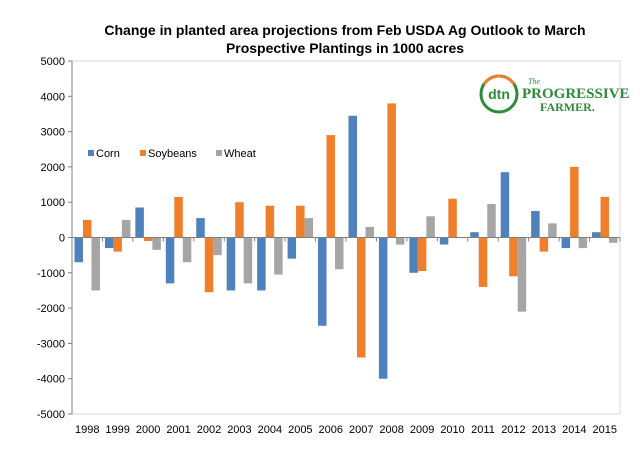  I want to click on bar-soybeans-2003, so click(239, 220).